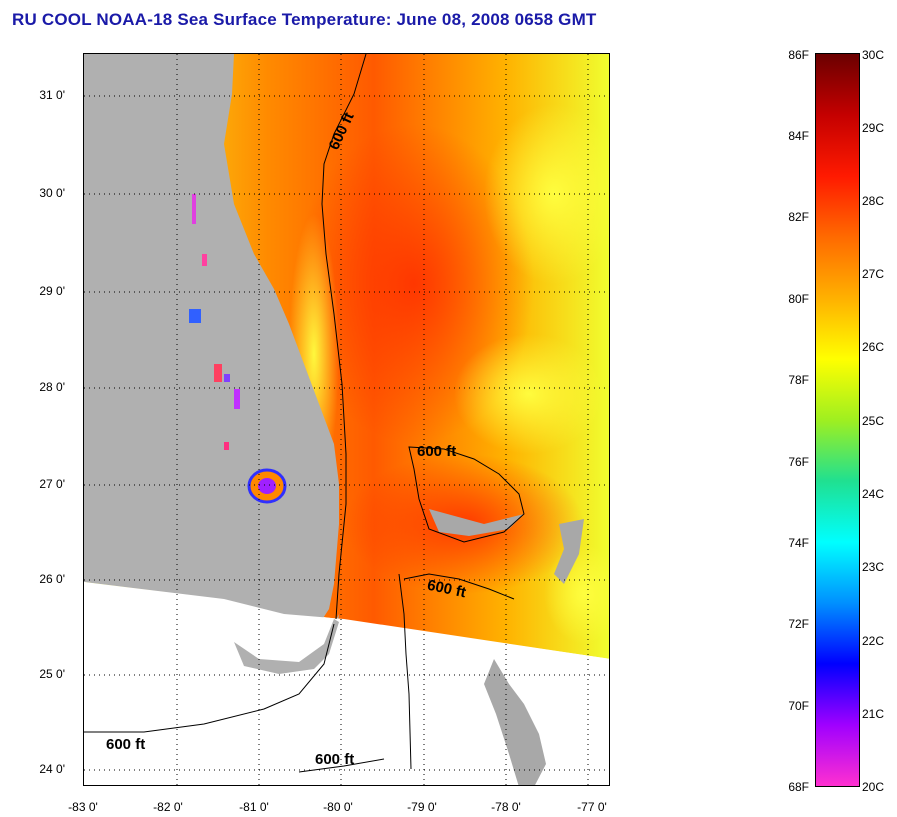 This screenshot has width=897, height=817. Describe the element at coordinates (506, 807) in the screenshot. I see `lon-tick-label: -78 0'` at that location.